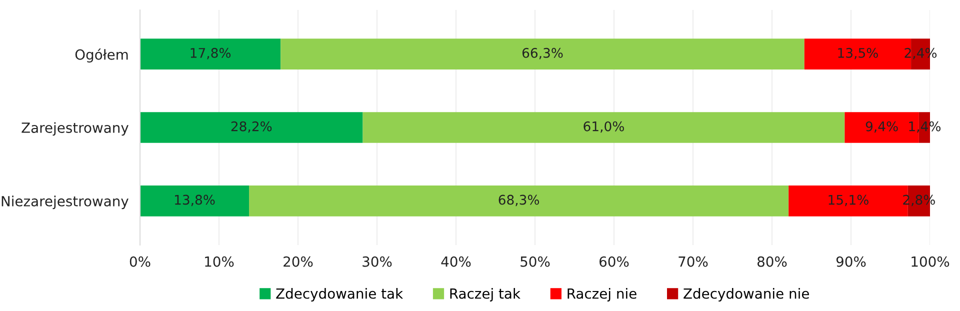  What do you see at coordinates (140, 261) in the screenshot?
I see `x-tick-label: 0%` at bounding box center [140, 261].